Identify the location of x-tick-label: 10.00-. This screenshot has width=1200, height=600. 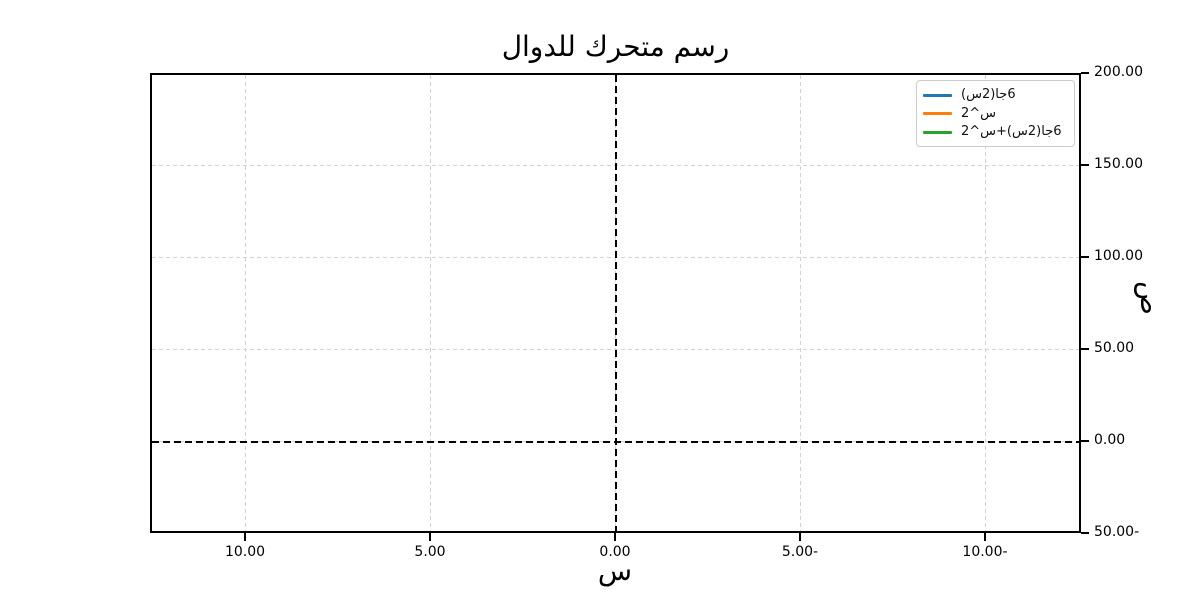
(985, 552).